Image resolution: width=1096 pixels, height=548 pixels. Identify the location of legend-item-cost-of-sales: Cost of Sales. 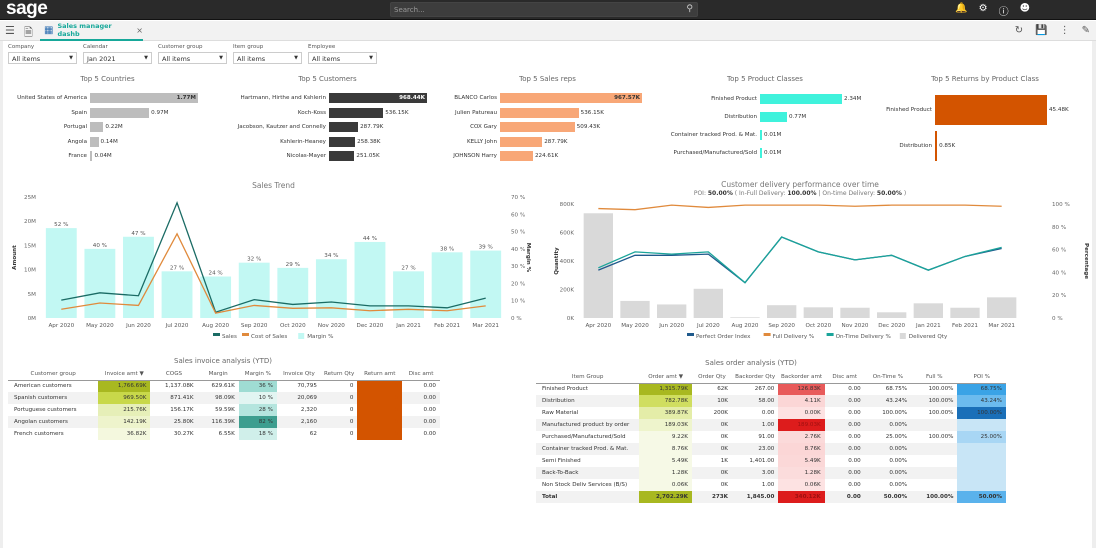
(269, 337).